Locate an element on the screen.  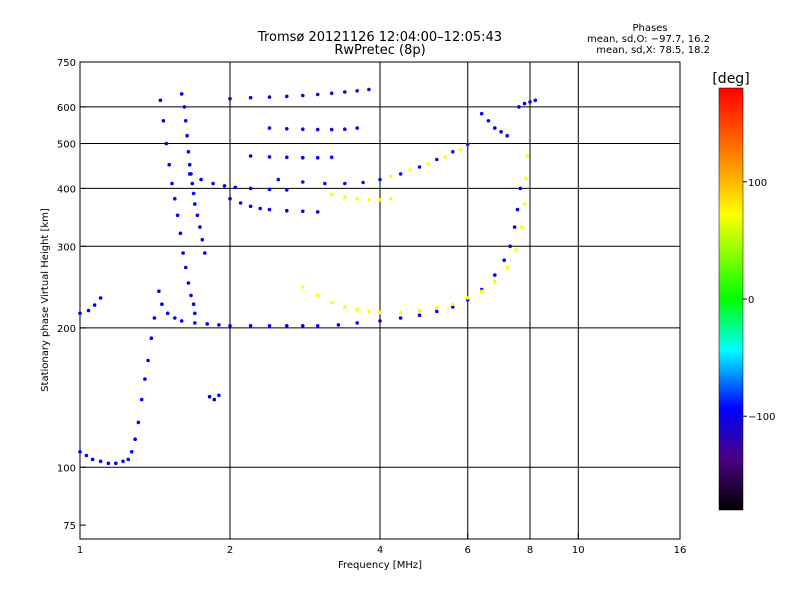
chart-title: Tromsø 20121126 12:04:00–12:05:43 is located at coordinates (379, 37).